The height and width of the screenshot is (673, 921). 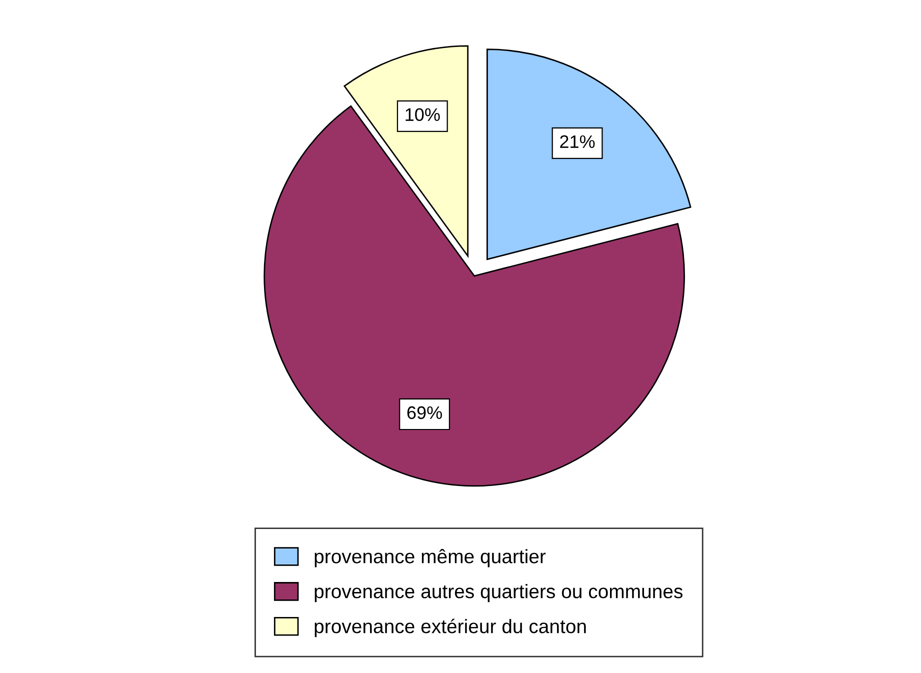 What do you see at coordinates (577, 141) in the screenshot?
I see `data-label: 21%` at bounding box center [577, 141].